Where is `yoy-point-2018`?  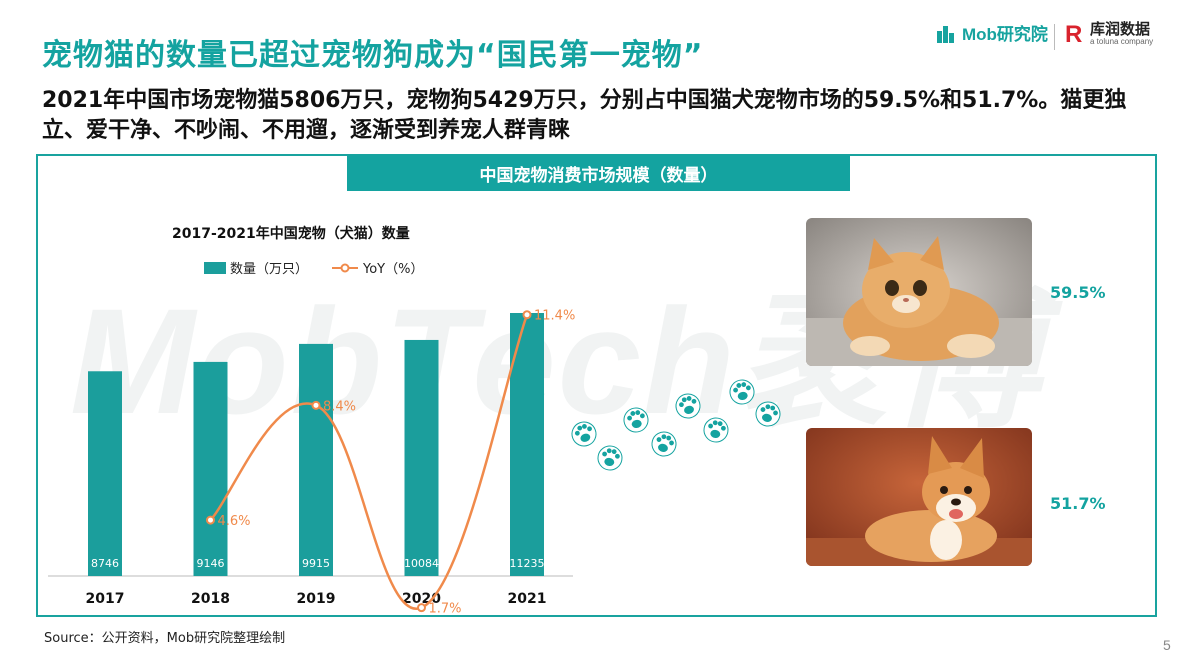
yoy-point-2018 is located at coordinates (210, 520).